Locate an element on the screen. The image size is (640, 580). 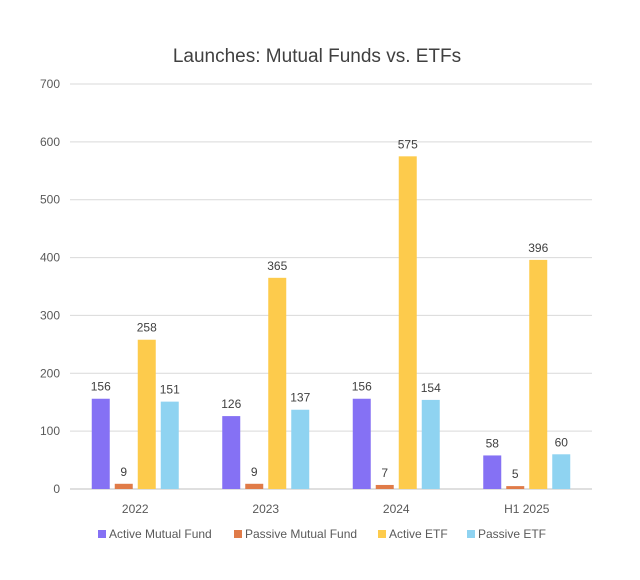
data-label: 365 is located at coordinates (277, 266).